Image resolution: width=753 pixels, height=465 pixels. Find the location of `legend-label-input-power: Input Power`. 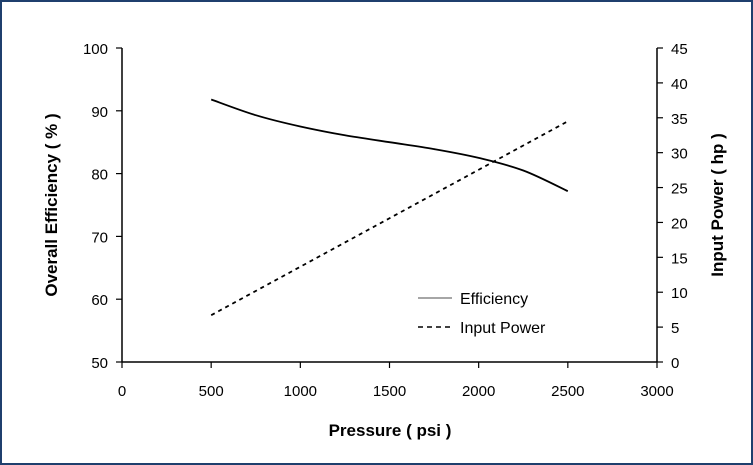

legend-label-input-power: Input Power is located at coordinates (503, 328).